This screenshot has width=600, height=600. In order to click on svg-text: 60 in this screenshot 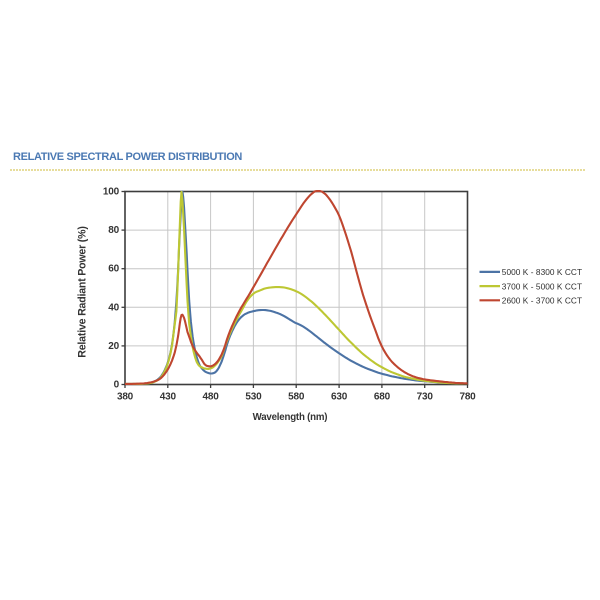, I will do `click(113, 269)`.